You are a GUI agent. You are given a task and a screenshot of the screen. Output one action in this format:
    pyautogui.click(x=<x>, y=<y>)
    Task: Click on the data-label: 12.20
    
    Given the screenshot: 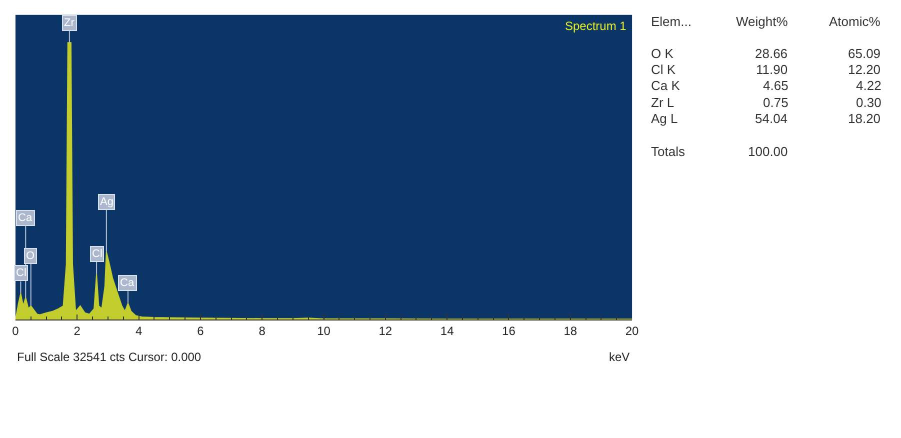 What is the action you would take?
    pyautogui.click(x=864, y=69)
    